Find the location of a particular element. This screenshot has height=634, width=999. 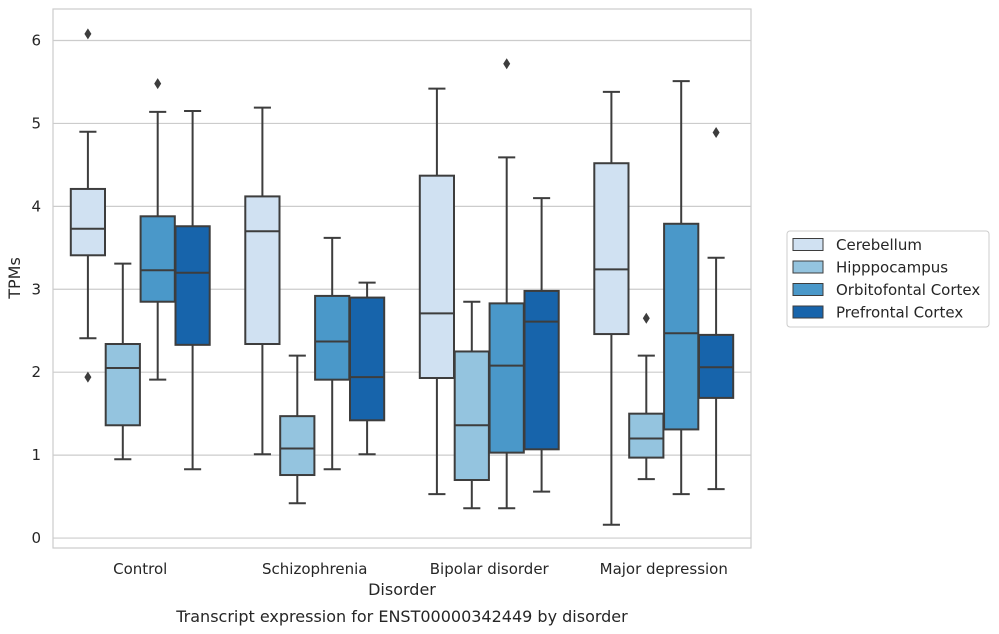

x-tick-label: Schizophrenia is located at coordinates (314, 569).